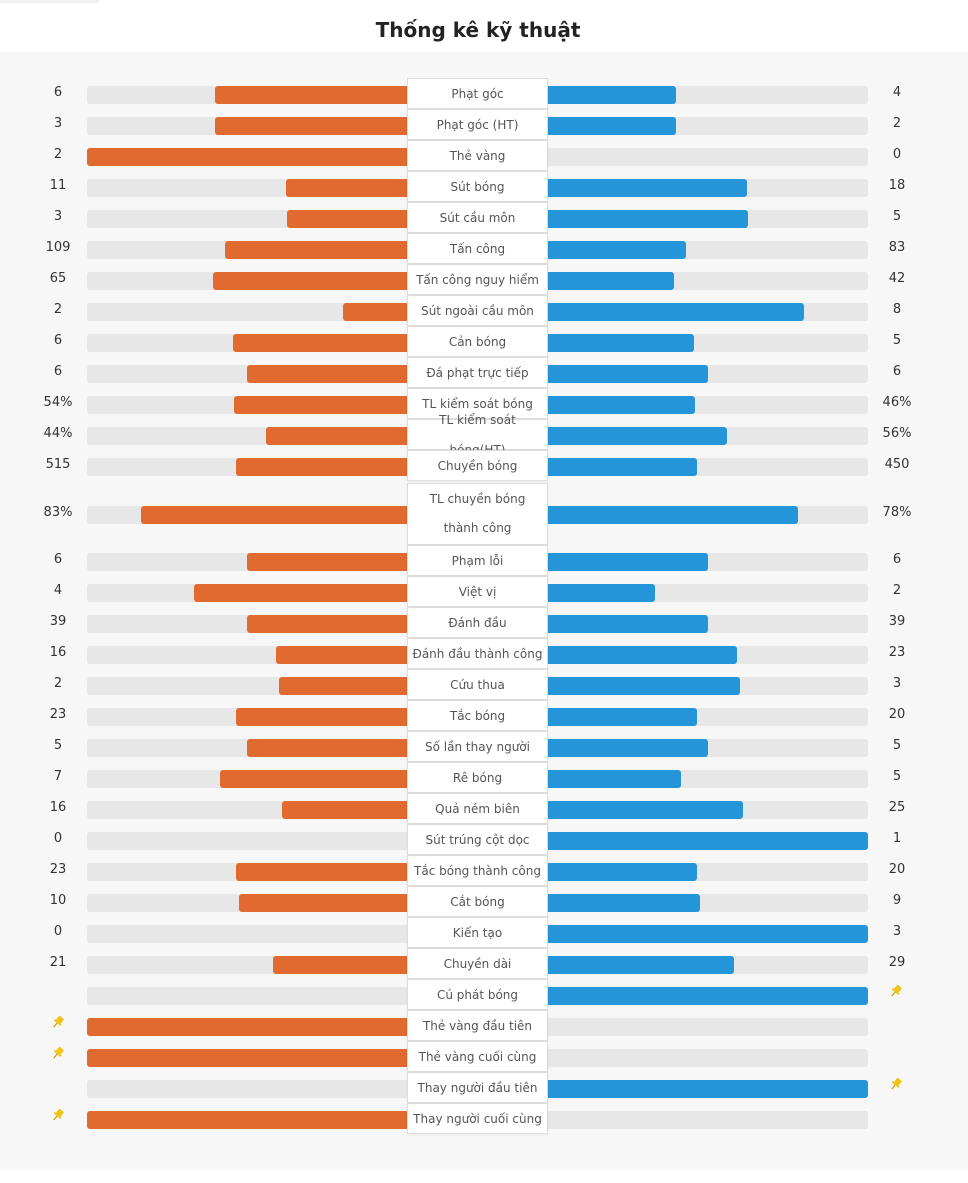 Image resolution: width=968 pixels, height=1183 pixels. I want to click on stat-label: Đánh đầu, so click(477, 622).